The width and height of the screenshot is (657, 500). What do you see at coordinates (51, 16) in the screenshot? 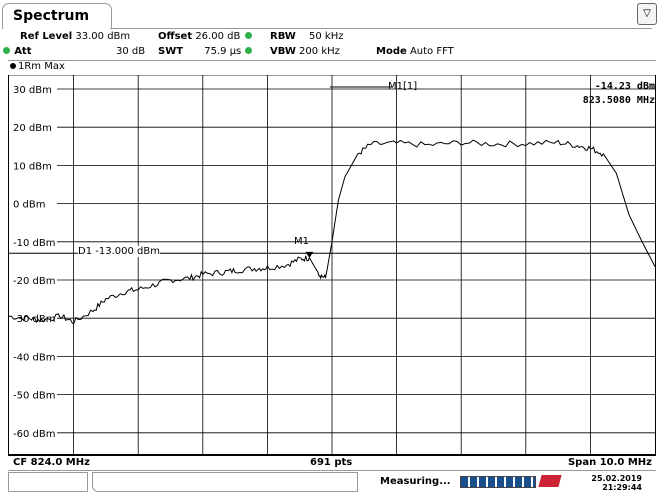
I see `spectrum-tab-label: Spectrum` at bounding box center [51, 16].